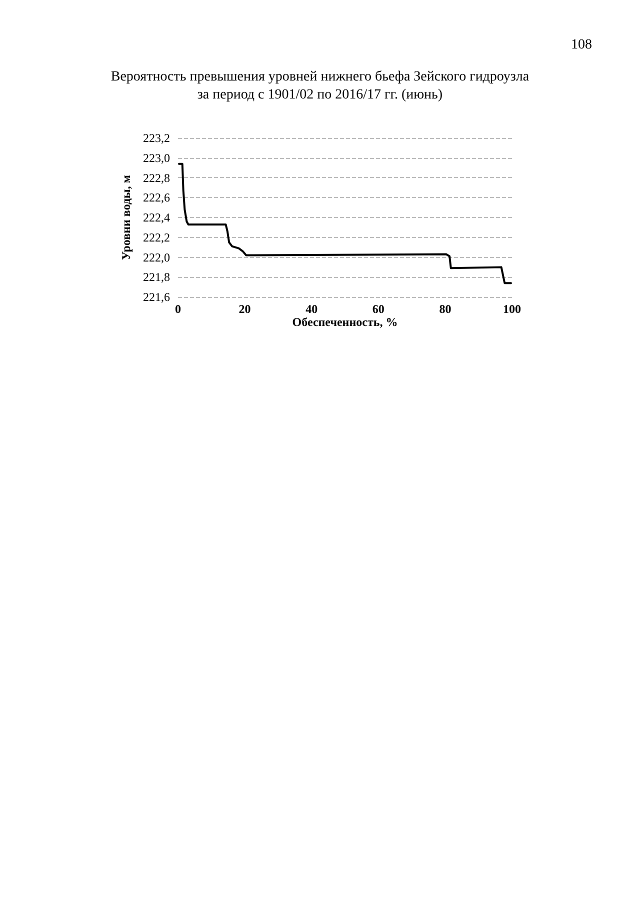 The image size is (640, 905). What do you see at coordinates (312, 309) in the screenshot?
I see `x-tick-label: 40` at bounding box center [312, 309].